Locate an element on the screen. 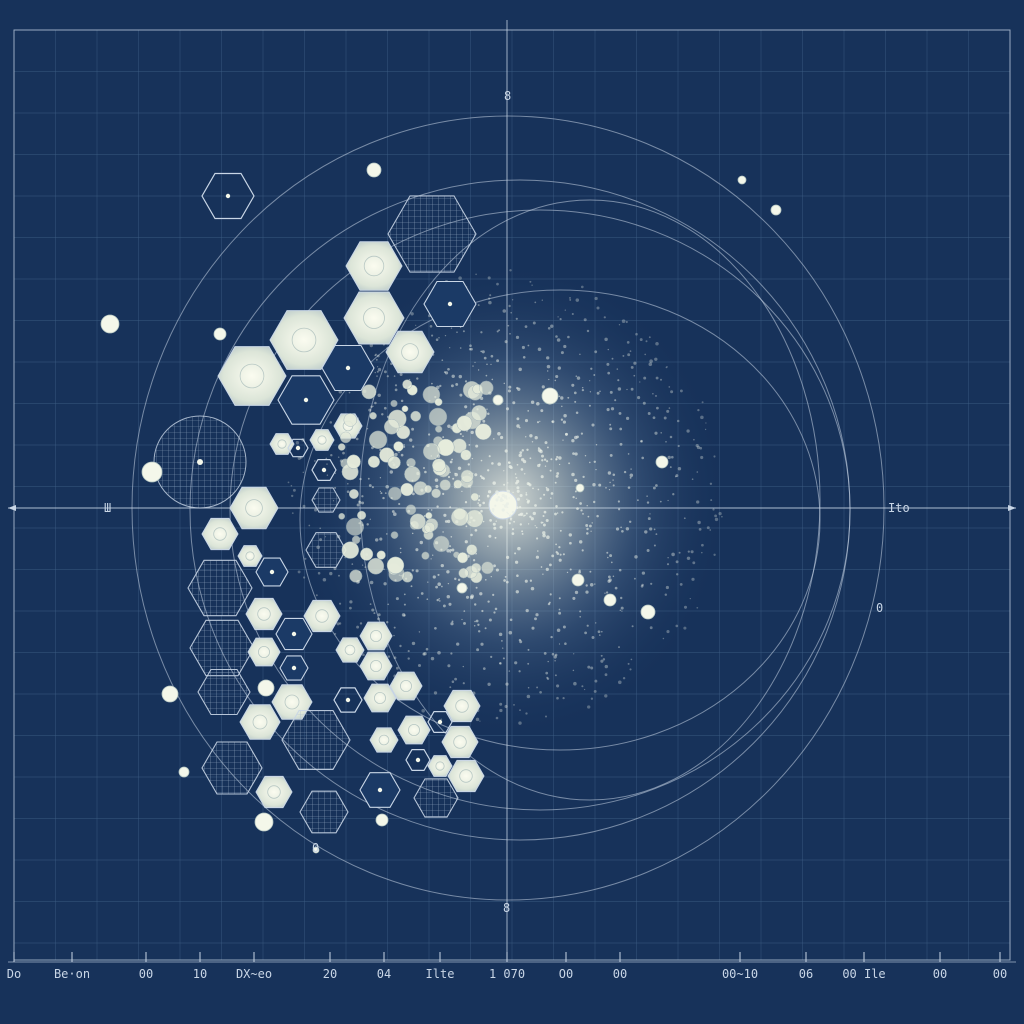 The image size is (1024, 1024). right-arrow-icon is located at coordinates (1012, 508).